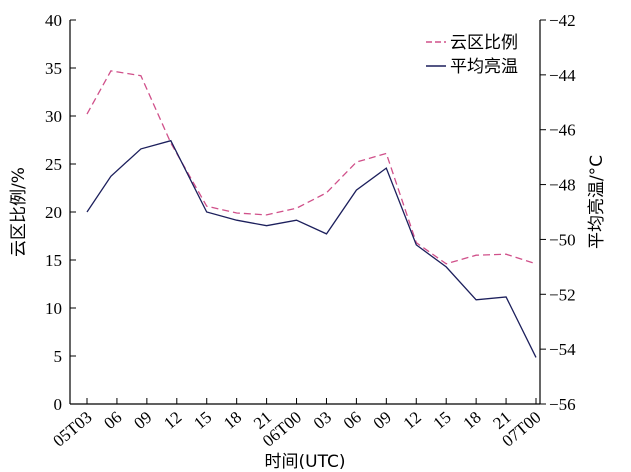  I want to click on right-y-axis-title: 平均亮温/°C, so click(597, 202).